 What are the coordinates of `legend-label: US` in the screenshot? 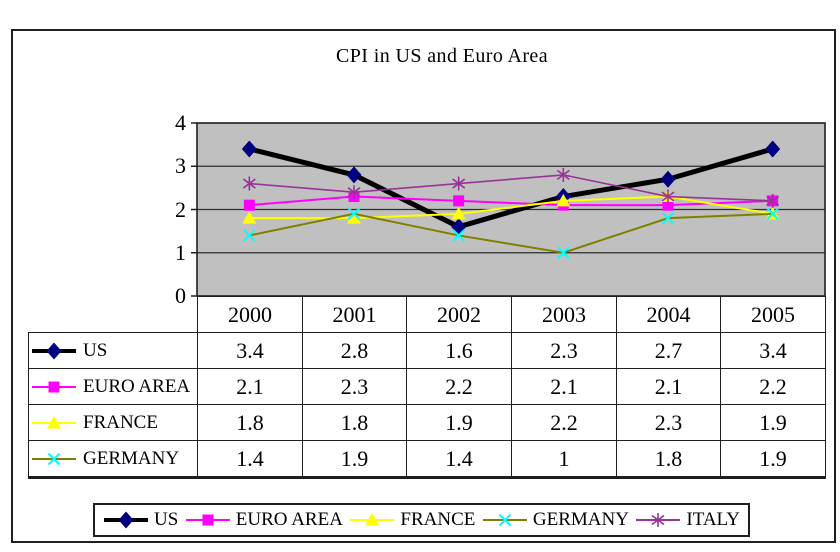 It's located at (166, 519).